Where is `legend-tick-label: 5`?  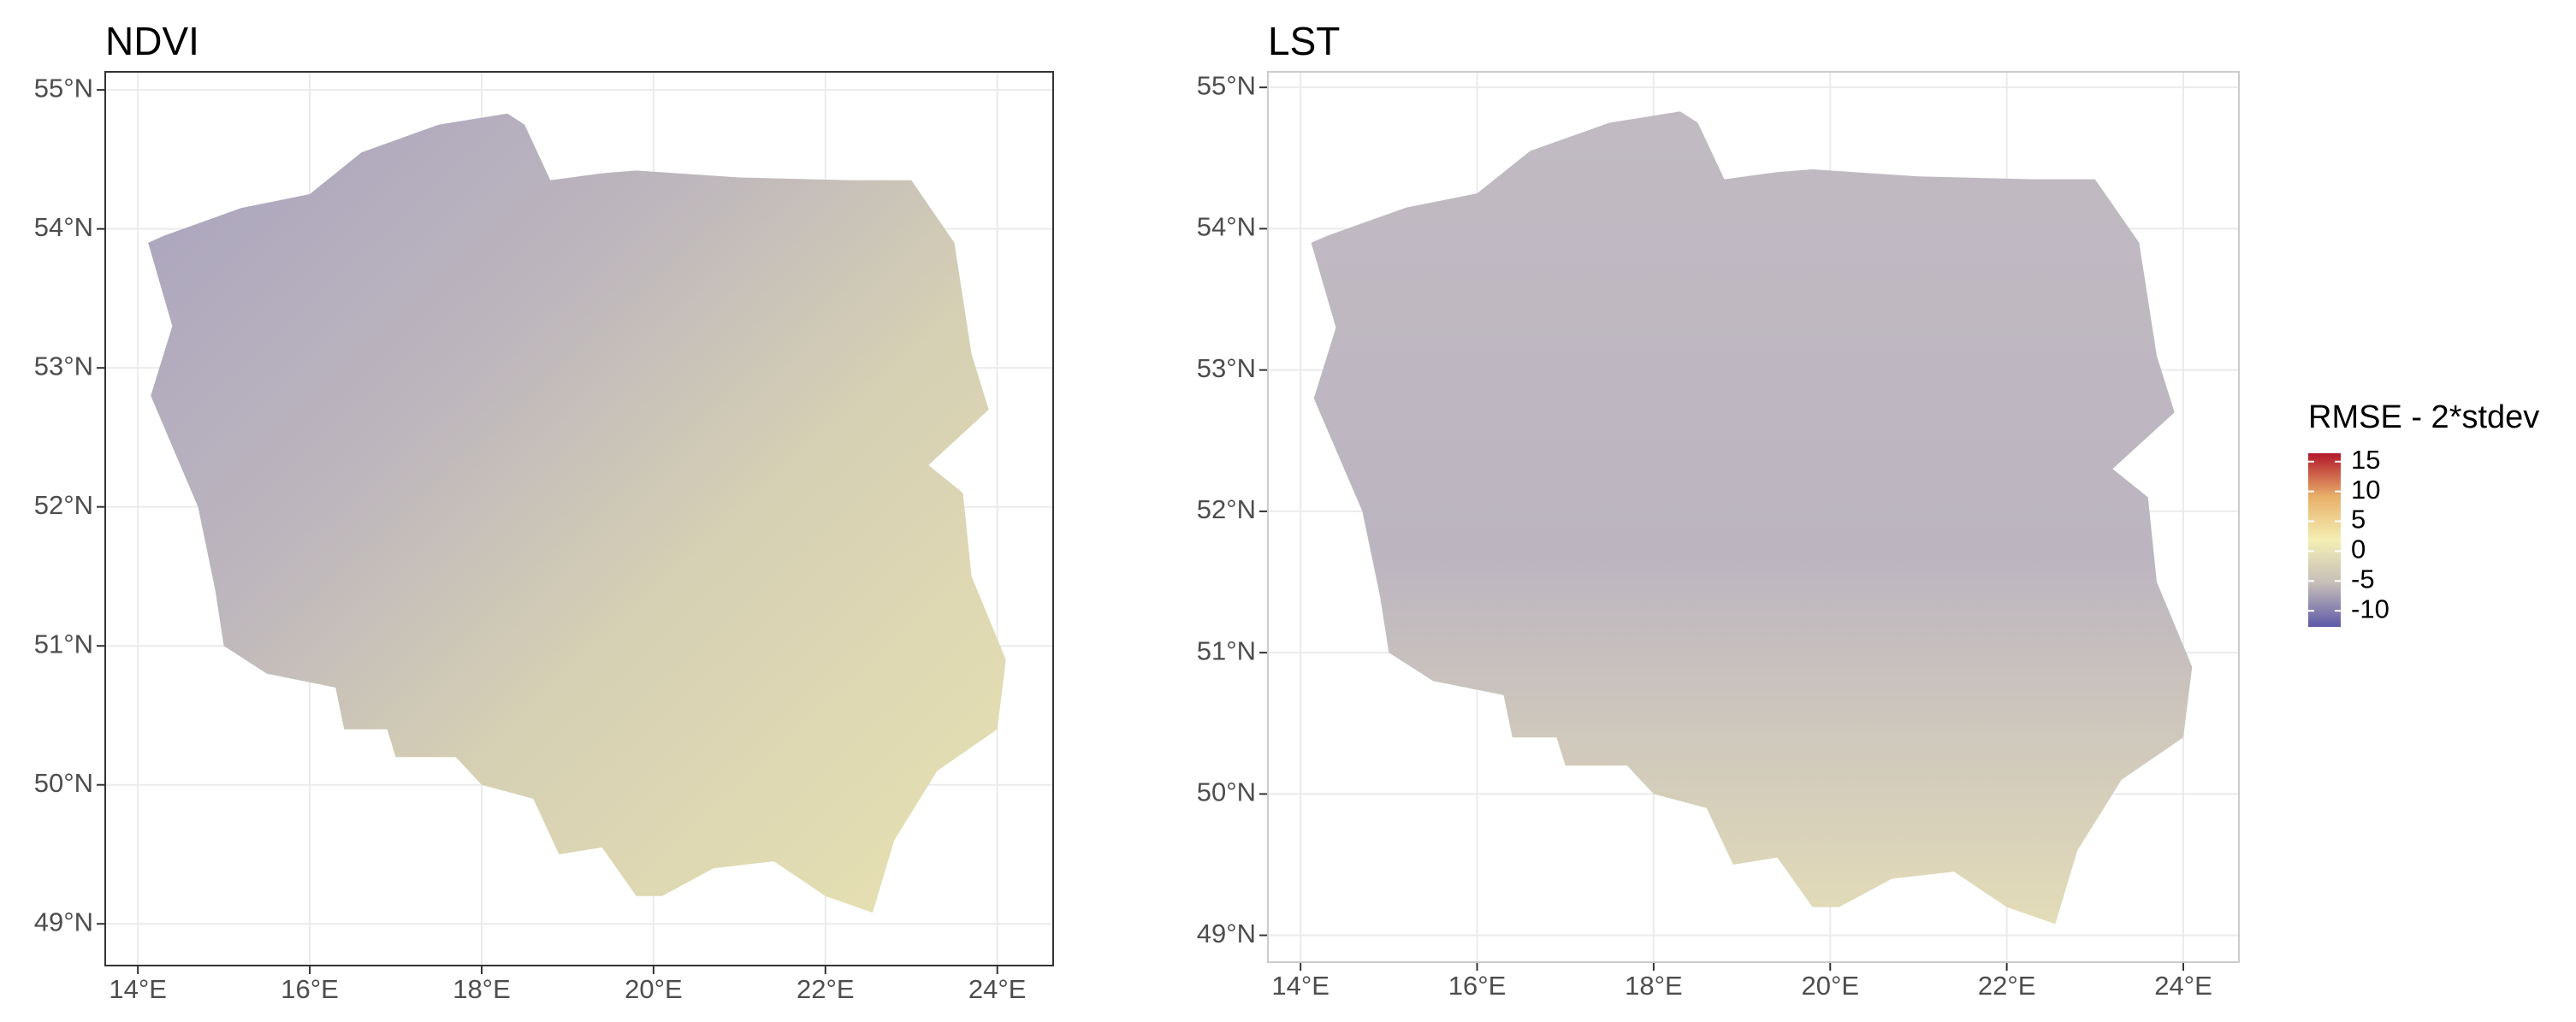
legend-tick-label: 5 is located at coordinates (2358, 520).